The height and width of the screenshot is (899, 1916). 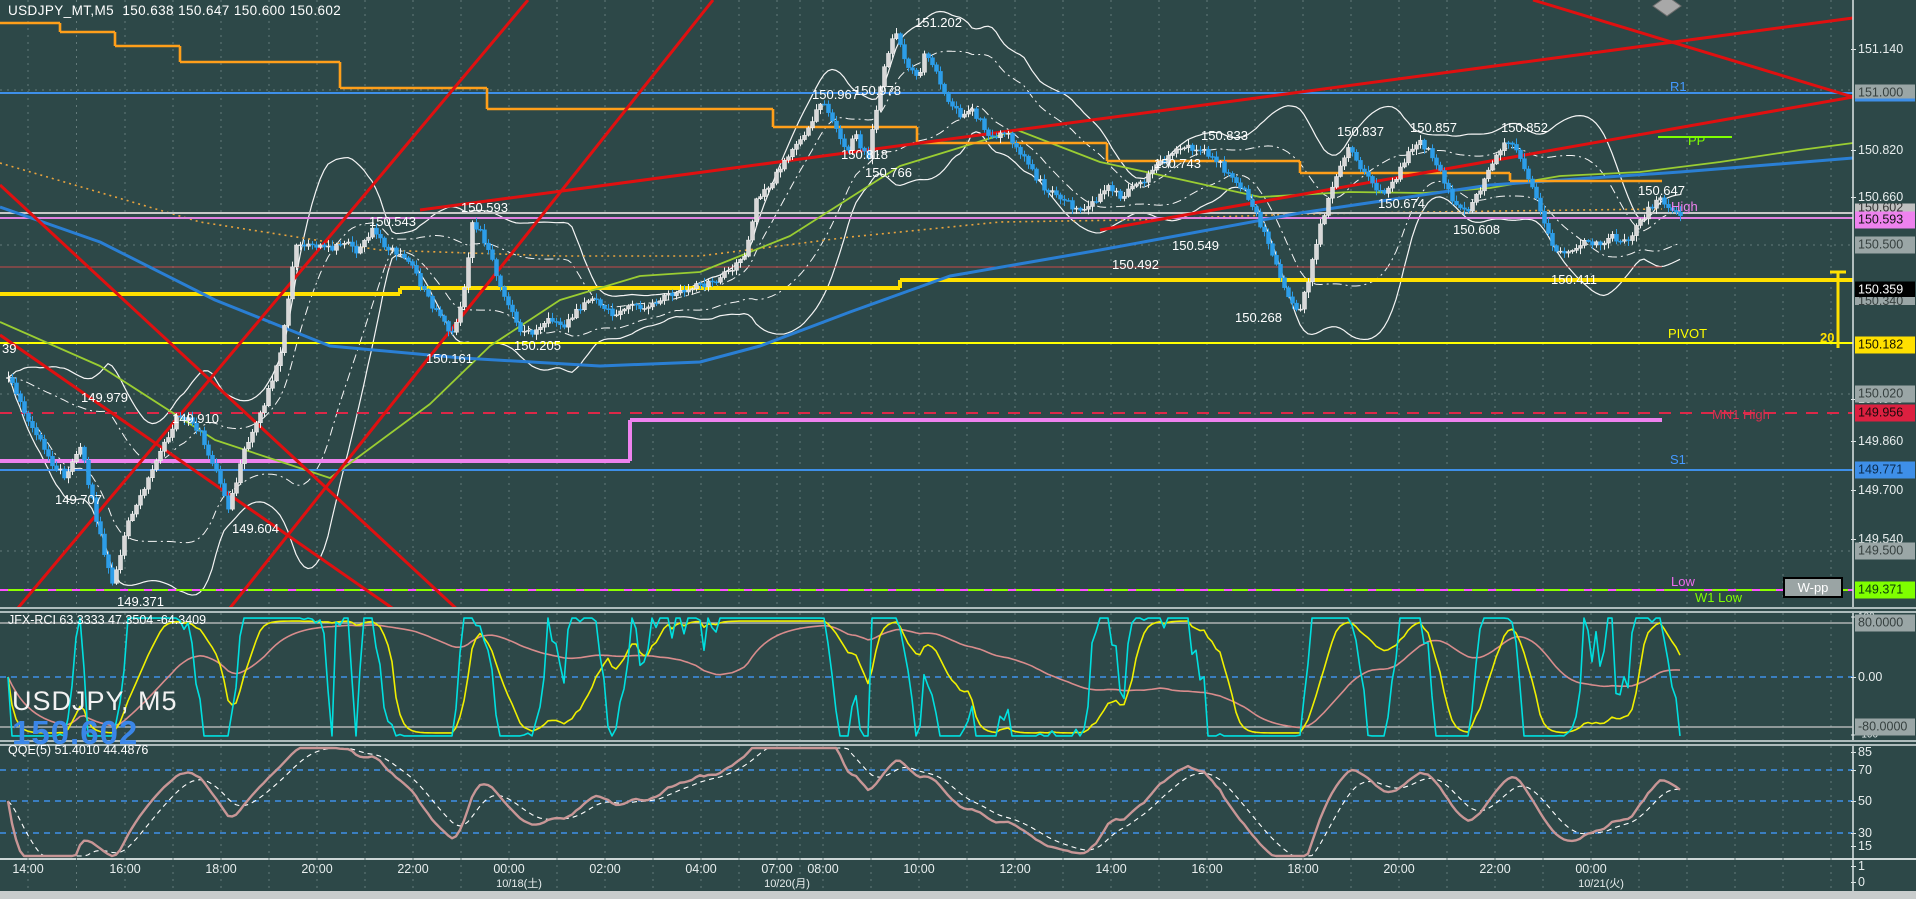 I want to click on time-axis, so click(x=958, y=874).